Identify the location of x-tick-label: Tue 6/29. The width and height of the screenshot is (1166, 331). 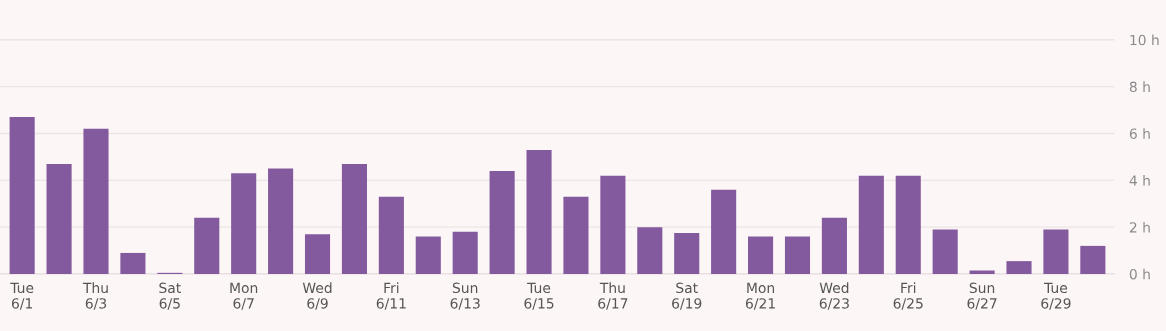
(1056, 296).